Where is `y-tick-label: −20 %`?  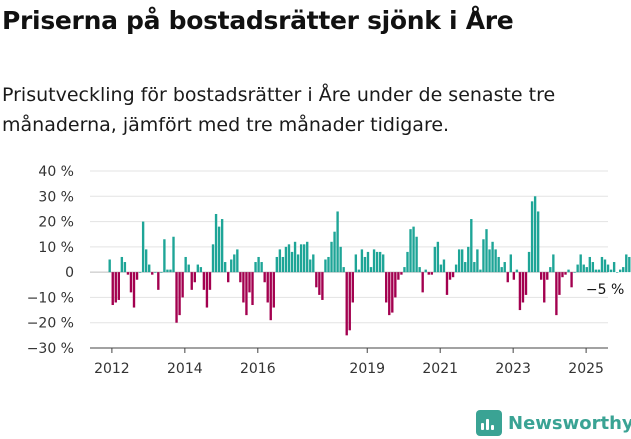 y-tick-label: −20 % is located at coordinates (50, 324).